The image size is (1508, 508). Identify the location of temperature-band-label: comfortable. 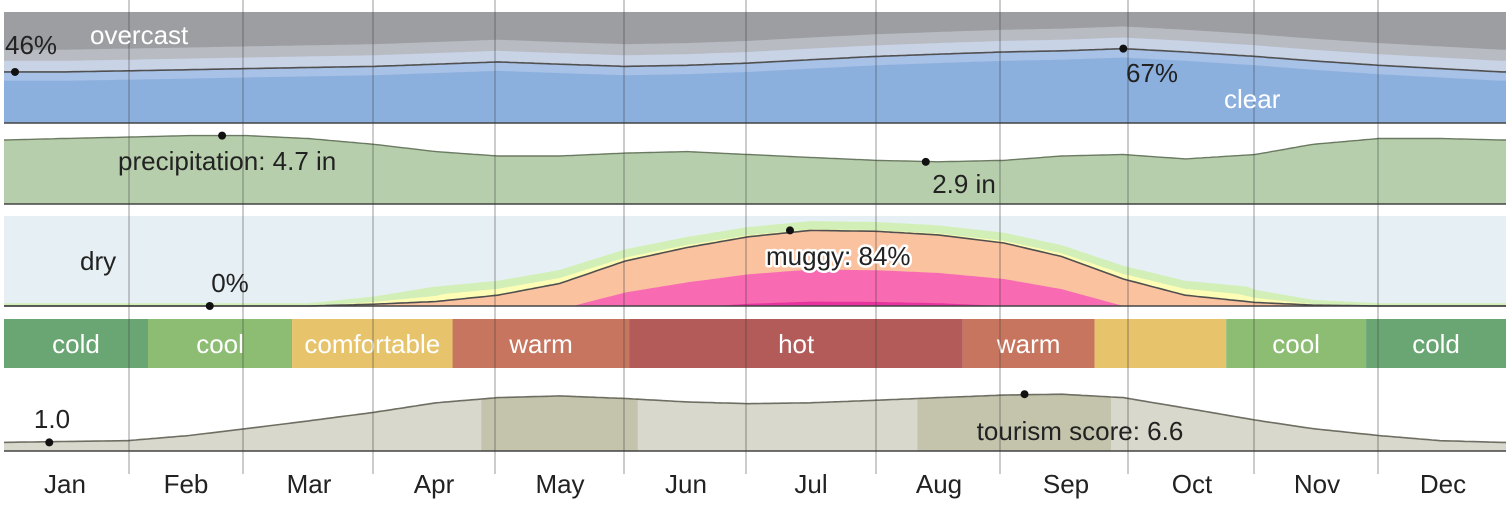
(372, 344).